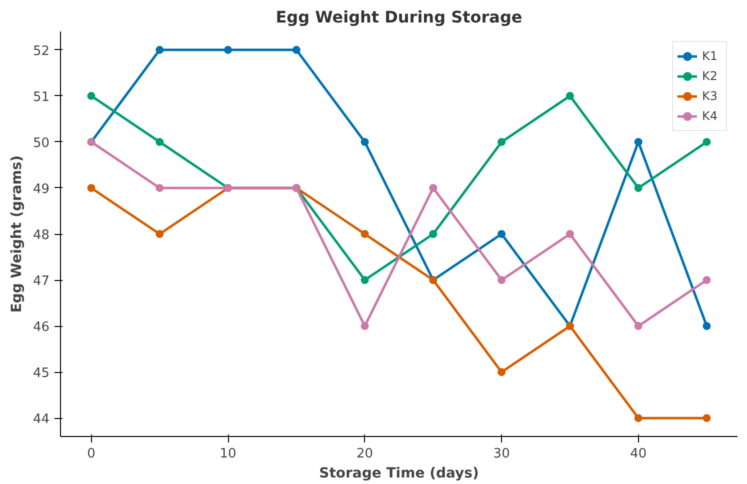  What do you see at coordinates (41, 51) in the screenshot?
I see `y-tick-label: 52` at bounding box center [41, 51].